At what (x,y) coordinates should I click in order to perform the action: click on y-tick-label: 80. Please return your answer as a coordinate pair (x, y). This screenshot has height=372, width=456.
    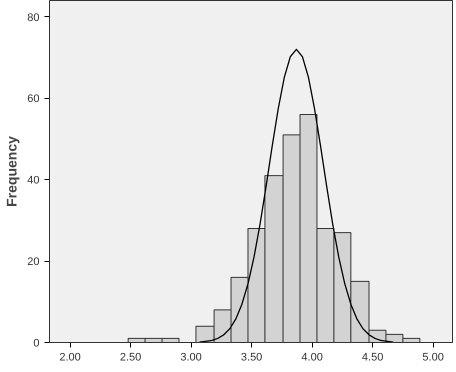
    Looking at the image, I should click on (33, 18).